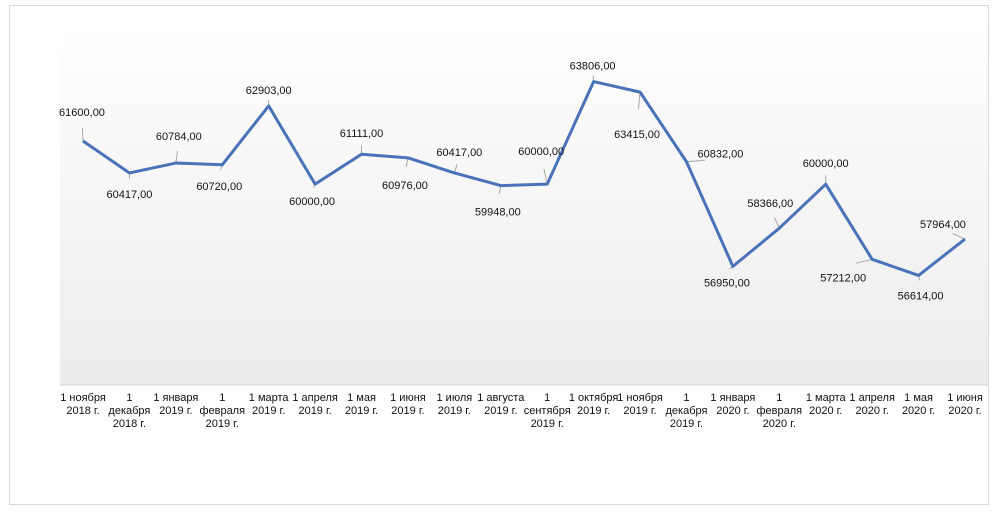 This screenshot has height=517, width=999. I want to click on data-label: 57212,00, so click(843, 278).